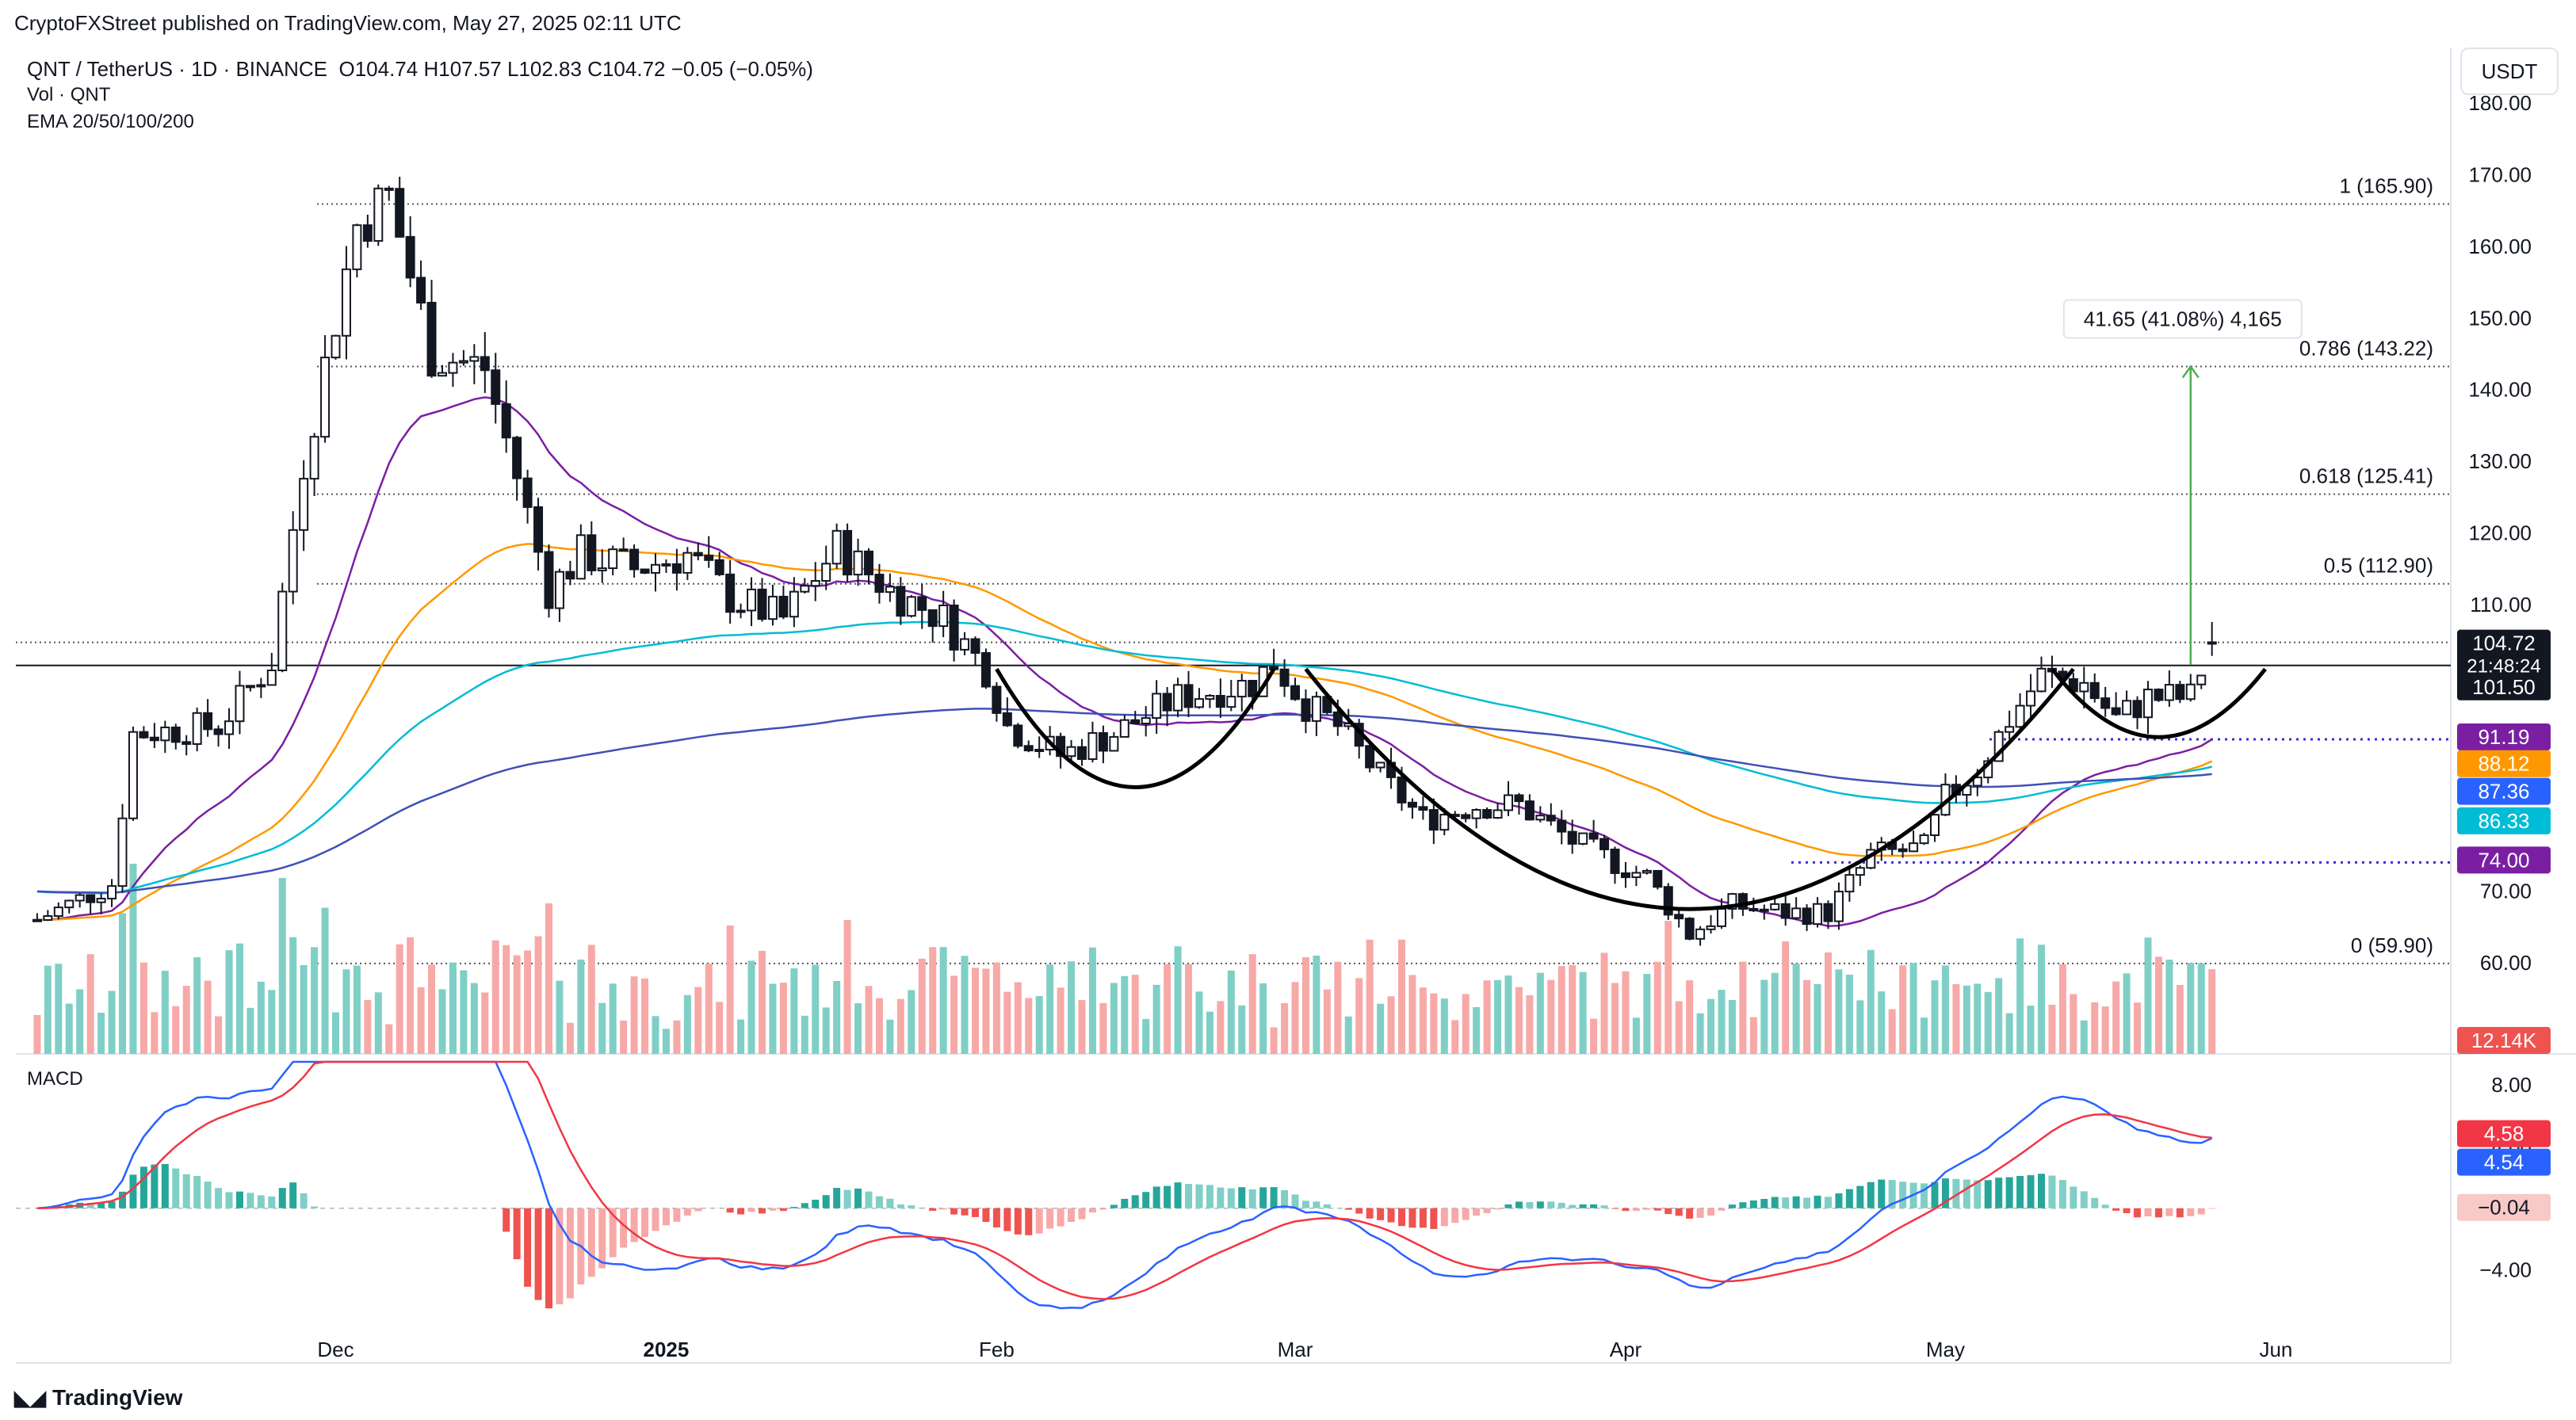  I want to click on macd-legend: MACD, so click(55, 1079).